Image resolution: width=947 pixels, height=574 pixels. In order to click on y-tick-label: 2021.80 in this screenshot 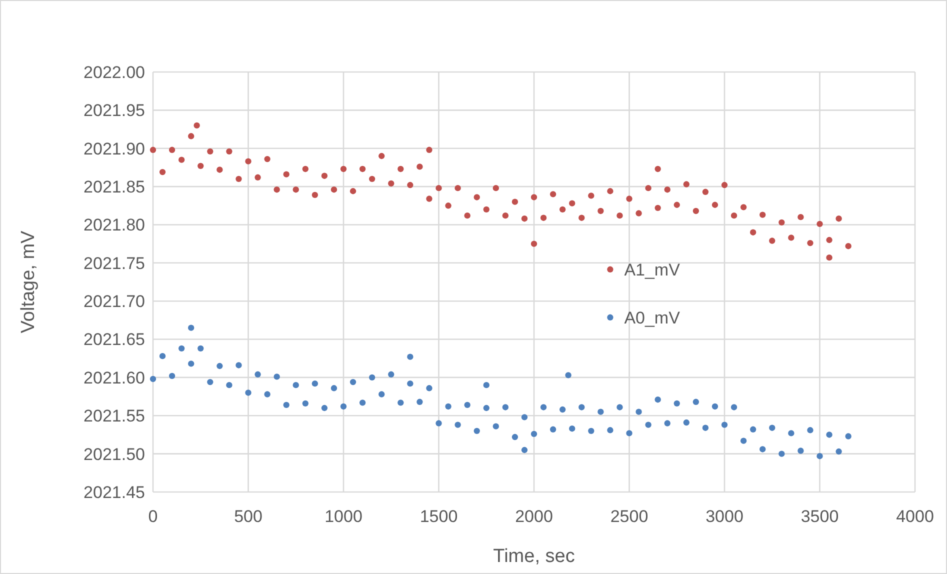, I will do `click(114, 225)`.